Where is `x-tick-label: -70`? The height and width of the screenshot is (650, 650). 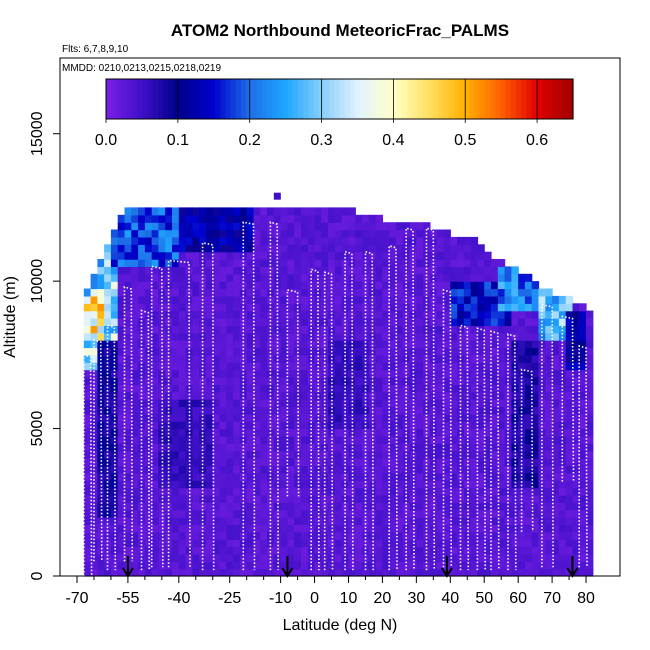
x-tick-label: -70 is located at coordinates (76, 598).